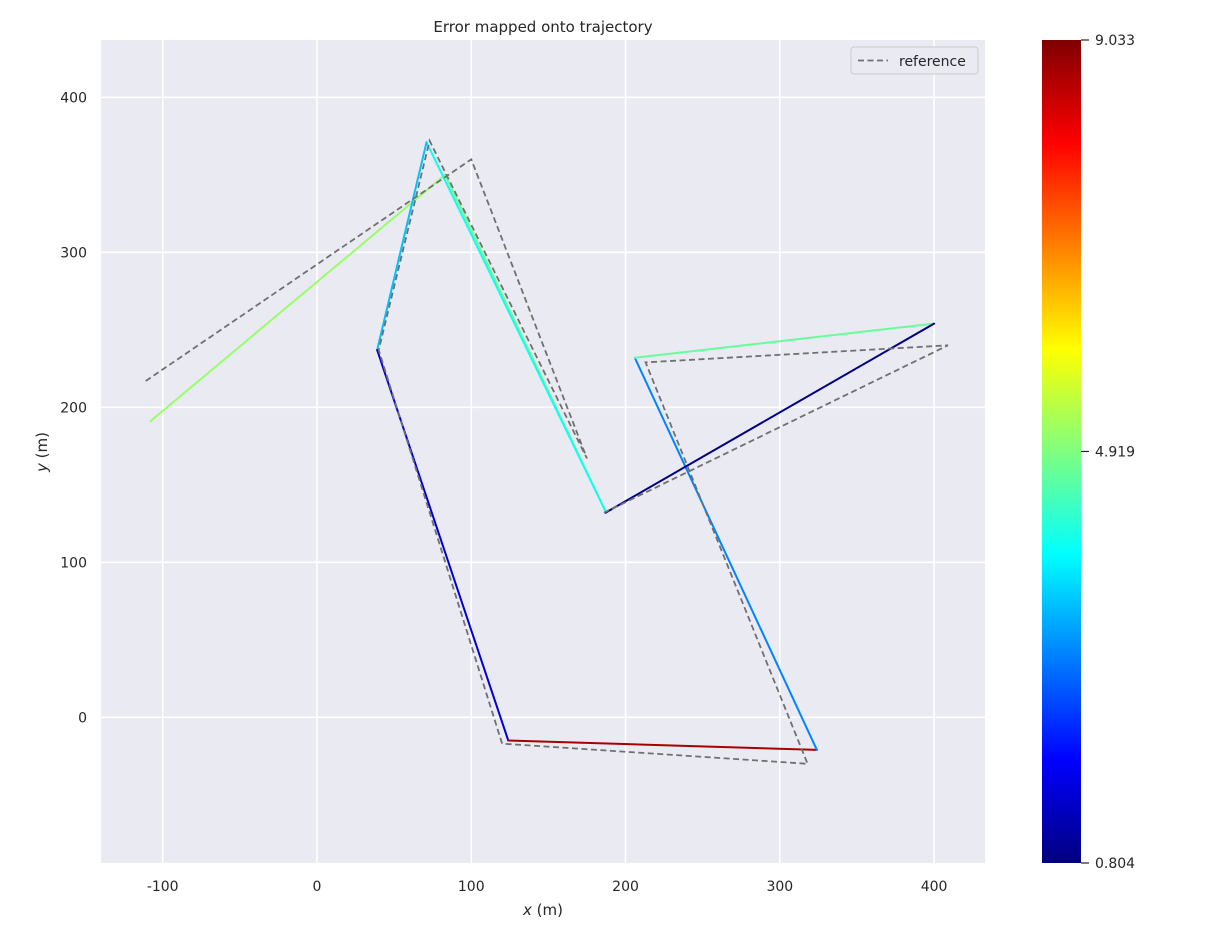  I want to click on chart-title: Error mapped onto trajectory, so click(542, 27).